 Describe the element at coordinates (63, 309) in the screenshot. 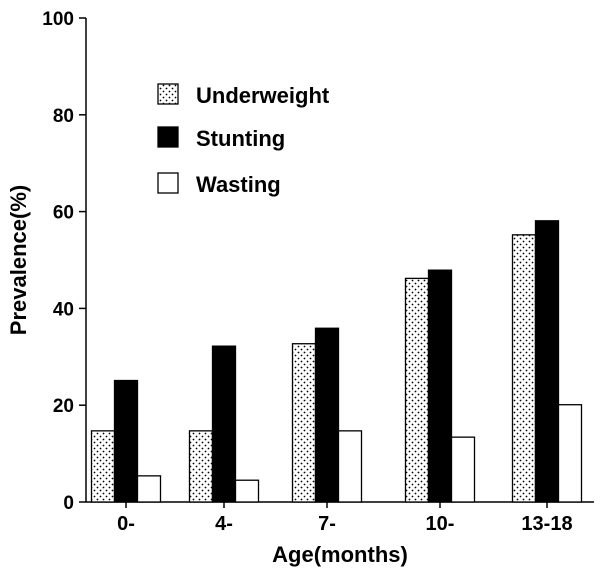

I see `y-tick-label: 40` at that location.